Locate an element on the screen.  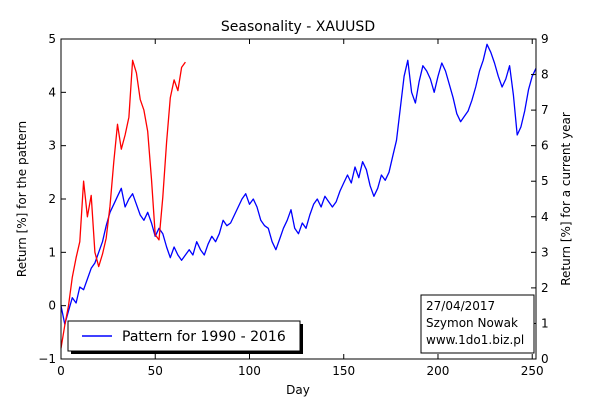
x-tick-label: 200 is located at coordinates (438, 371).